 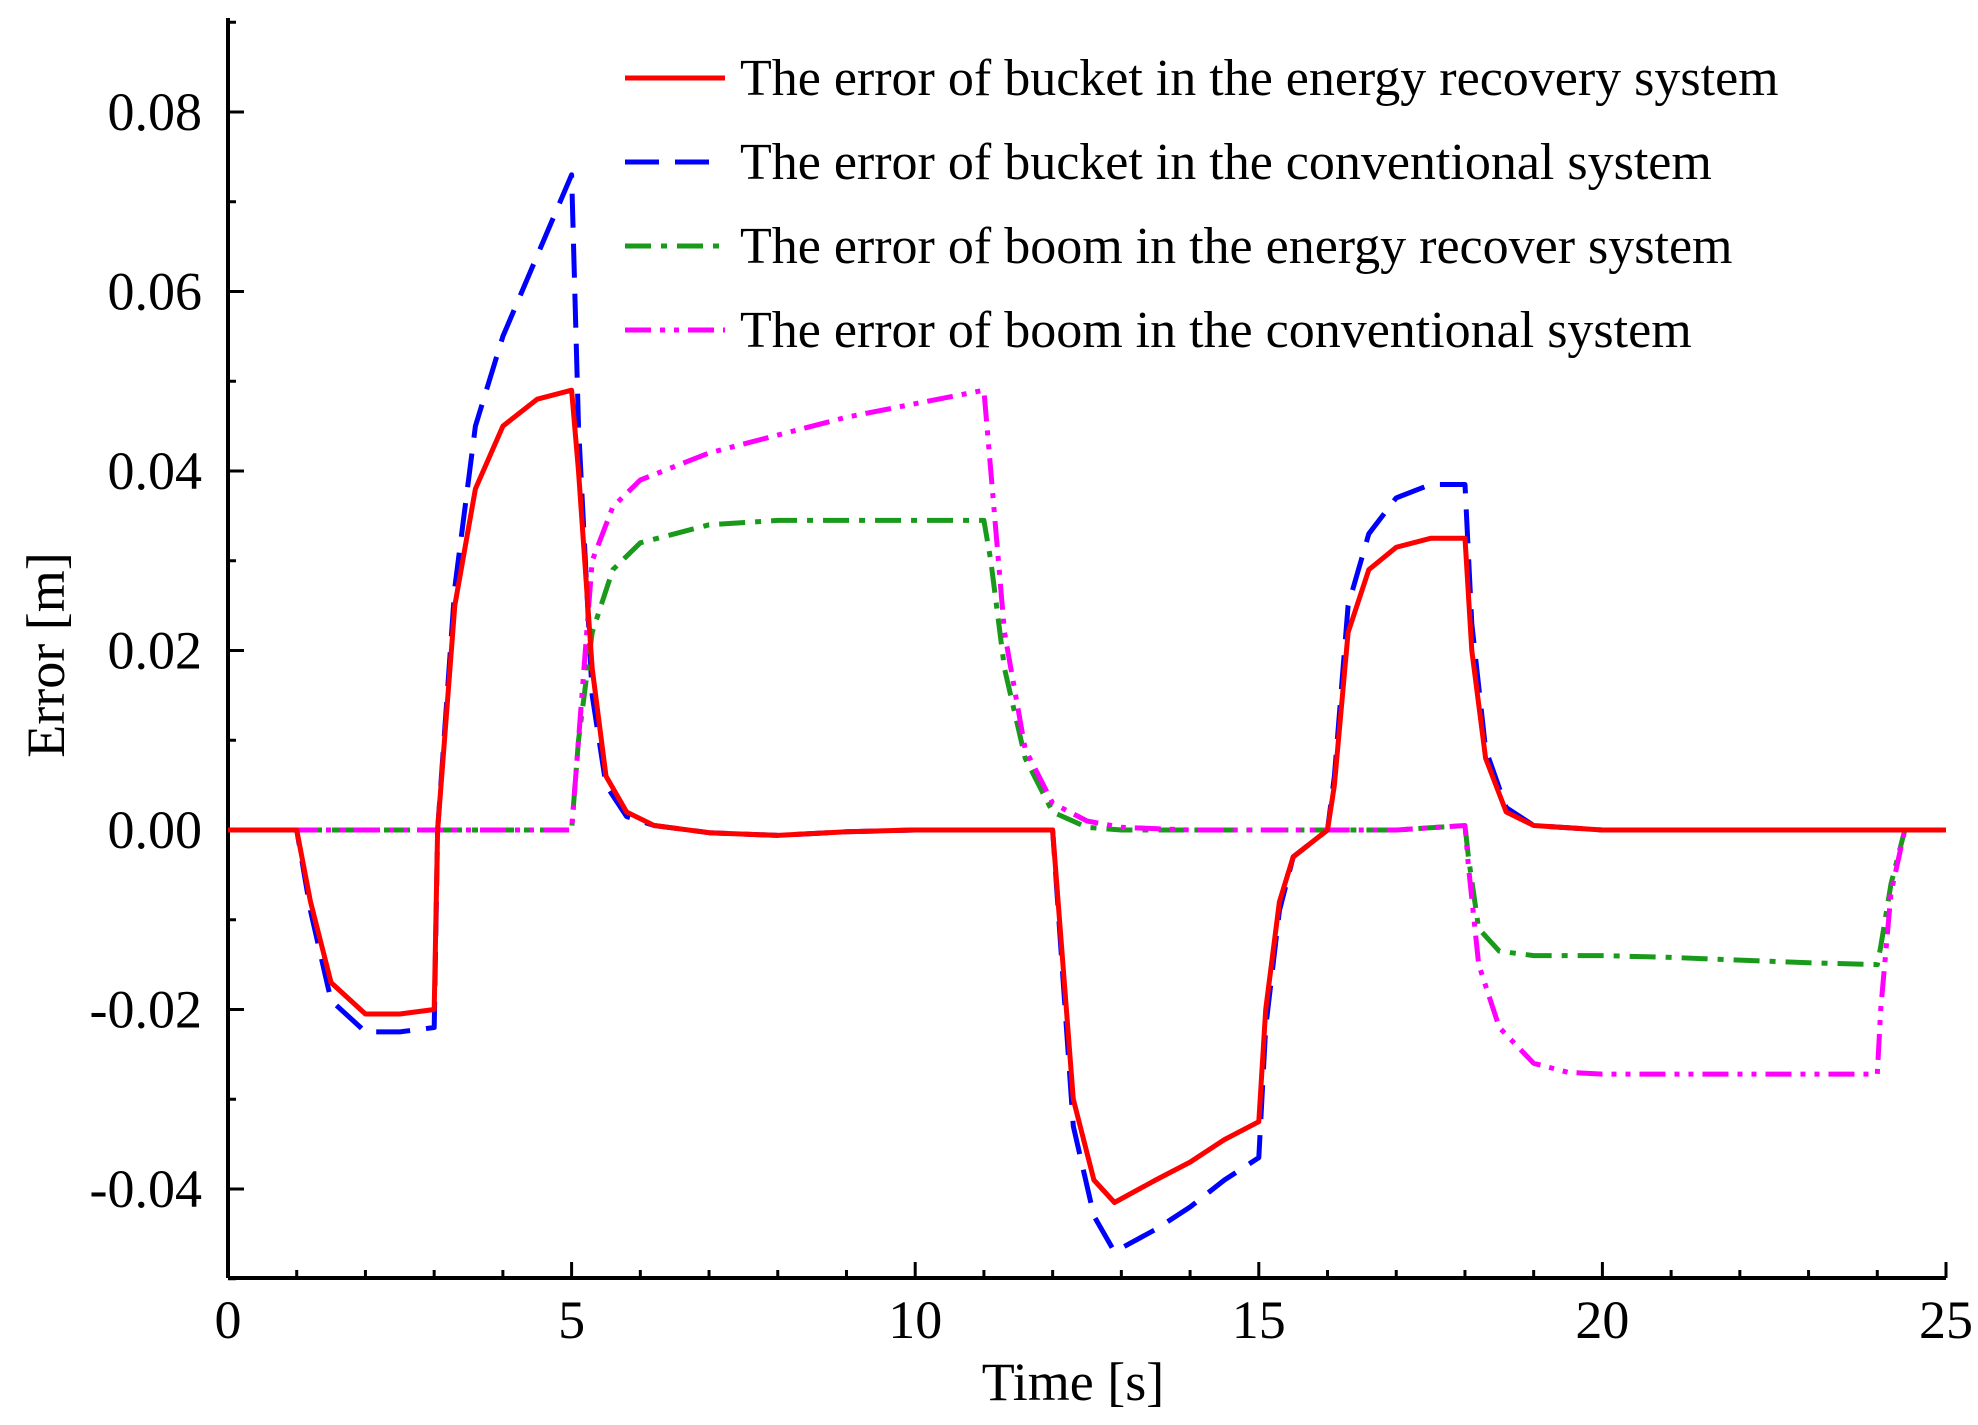 What do you see at coordinates (155, 471) in the screenshot?
I see `y-tick-label: 0.04` at bounding box center [155, 471].